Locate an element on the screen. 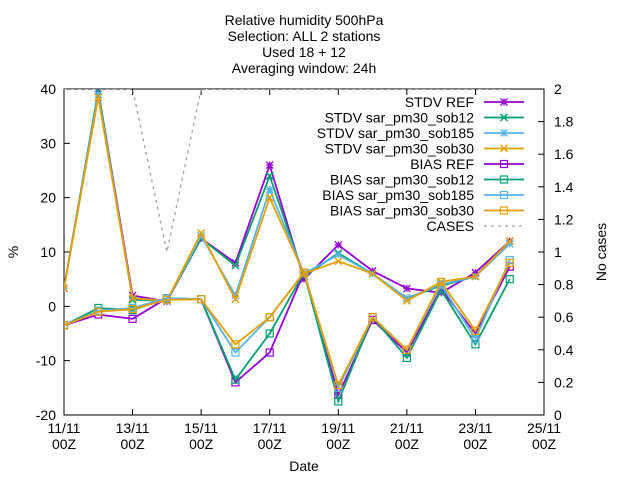  x-tick-label: 13/11 is located at coordinates (133, 428).